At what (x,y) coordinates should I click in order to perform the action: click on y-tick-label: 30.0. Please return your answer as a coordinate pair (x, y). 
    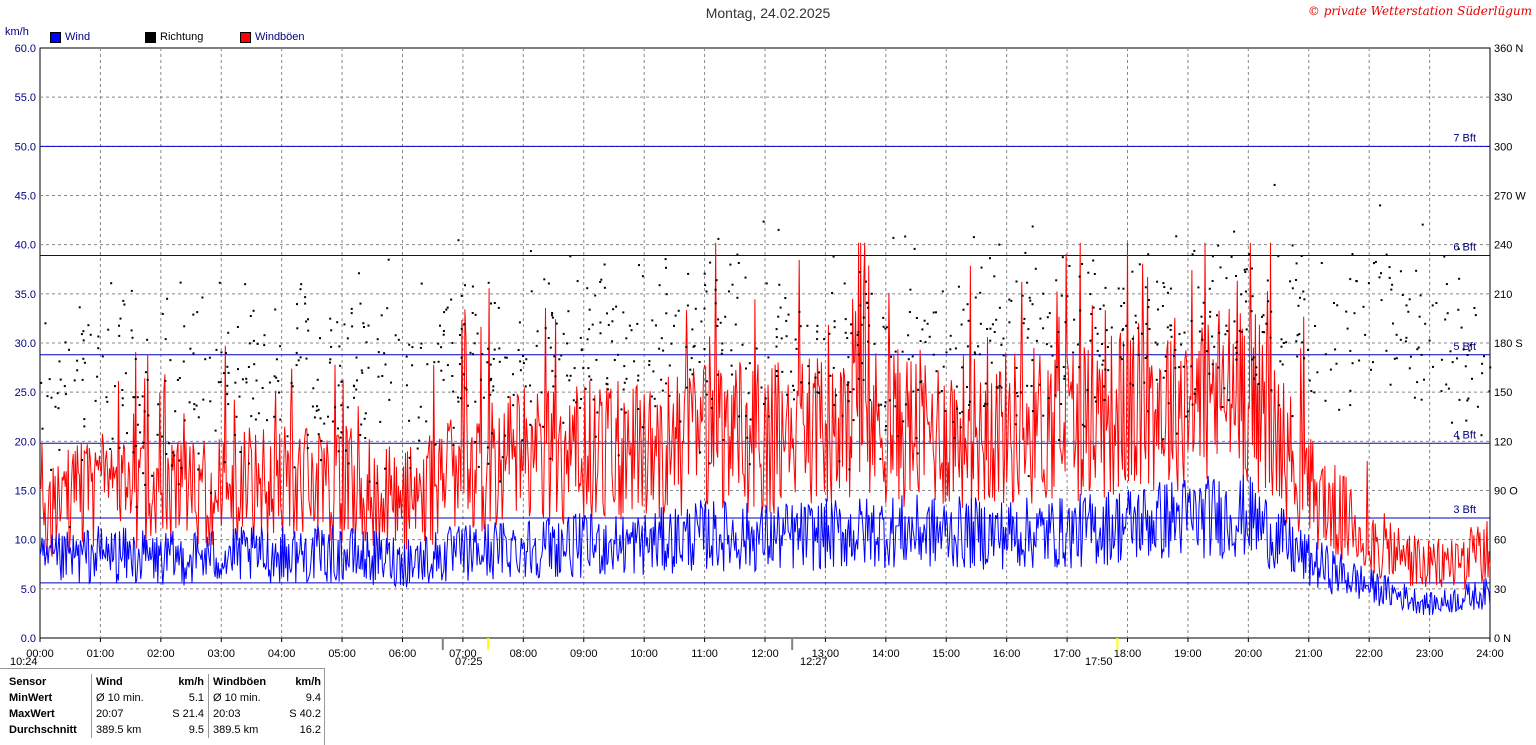
    Looking at the image, I should click on (25, 344).